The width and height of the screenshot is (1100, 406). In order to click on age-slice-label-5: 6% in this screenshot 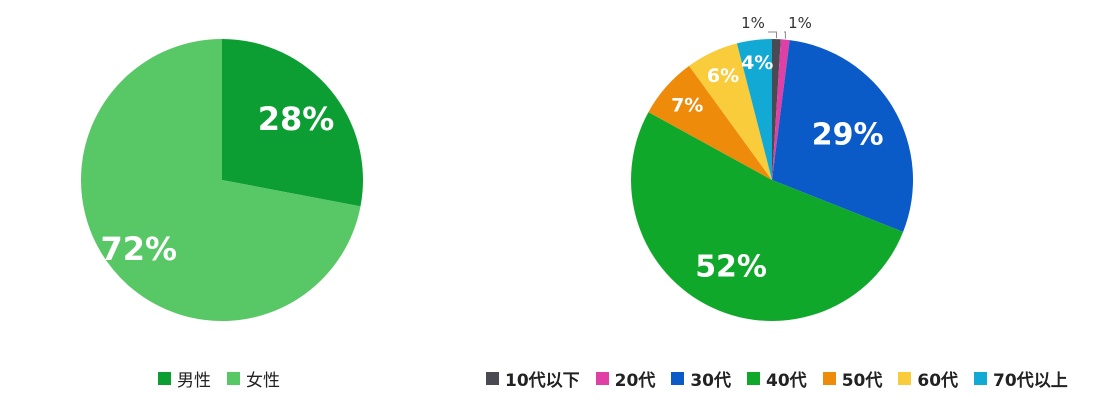, I will do `click(723, 76)`.